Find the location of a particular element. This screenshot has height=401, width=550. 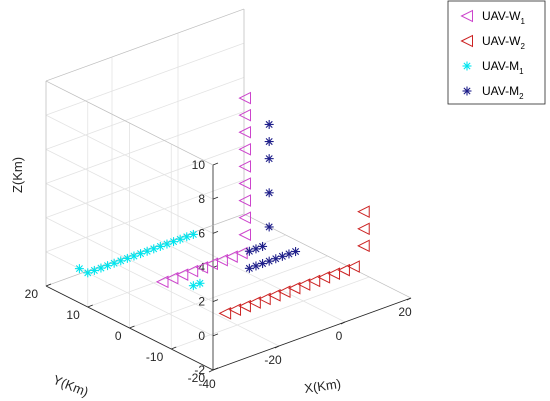

z-axis-label: Z(Km) is located at coordinates (17, 175).